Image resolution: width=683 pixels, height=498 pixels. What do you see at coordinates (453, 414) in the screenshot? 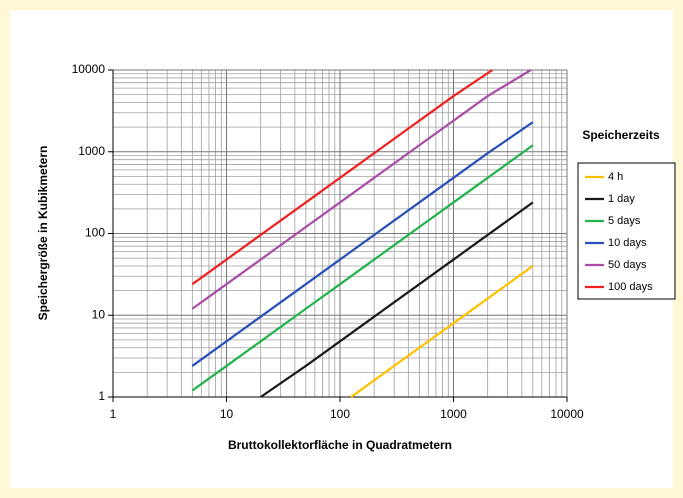
I see `x-tick-label: 1000` at bounding box center [453, 414].